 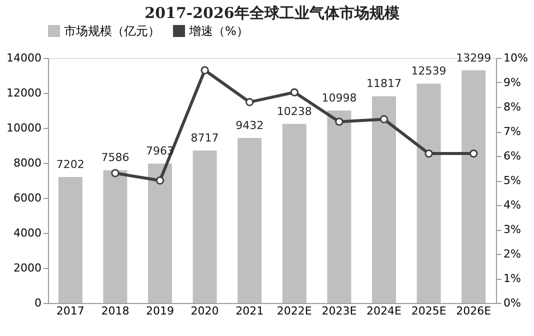 I want to click on y2-tick-label: 2%, so click(x=512, y=254).